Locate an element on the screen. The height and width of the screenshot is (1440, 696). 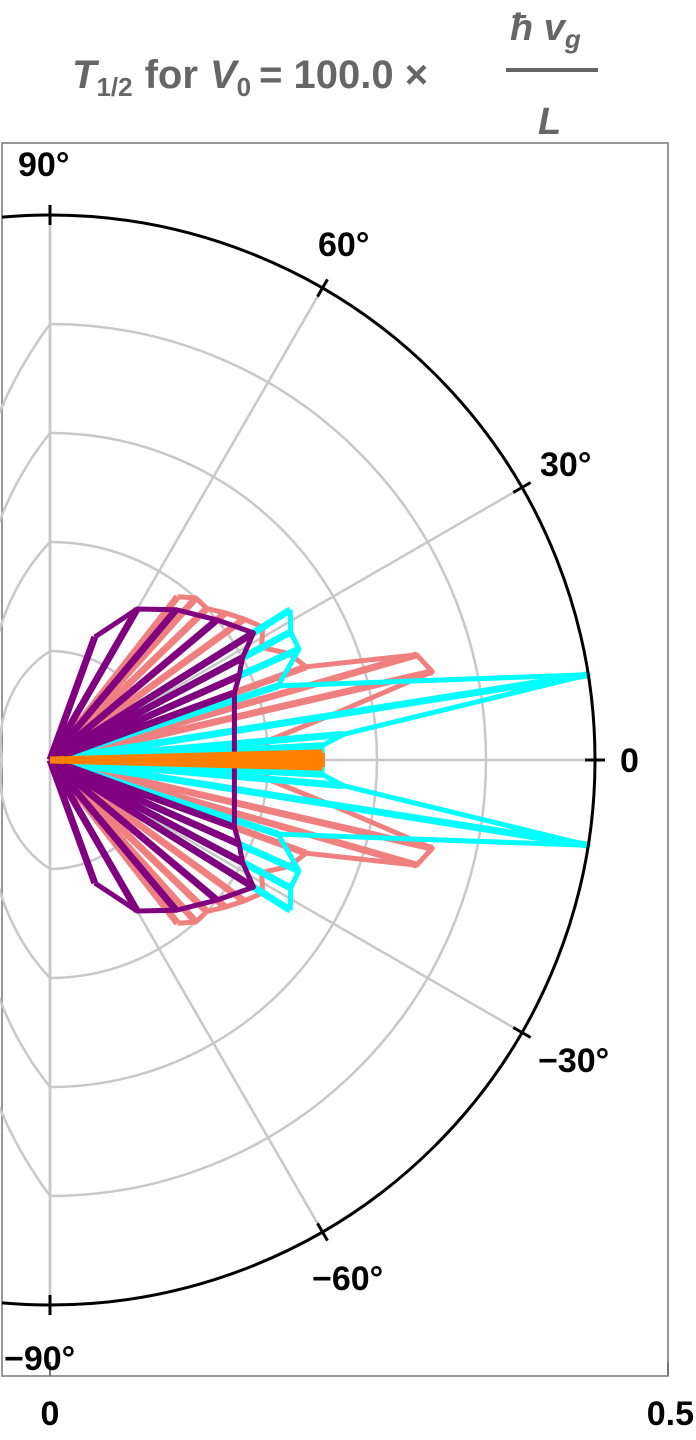
radial-tick-label-1: 0.5 is located at coordinates (670, 1414).